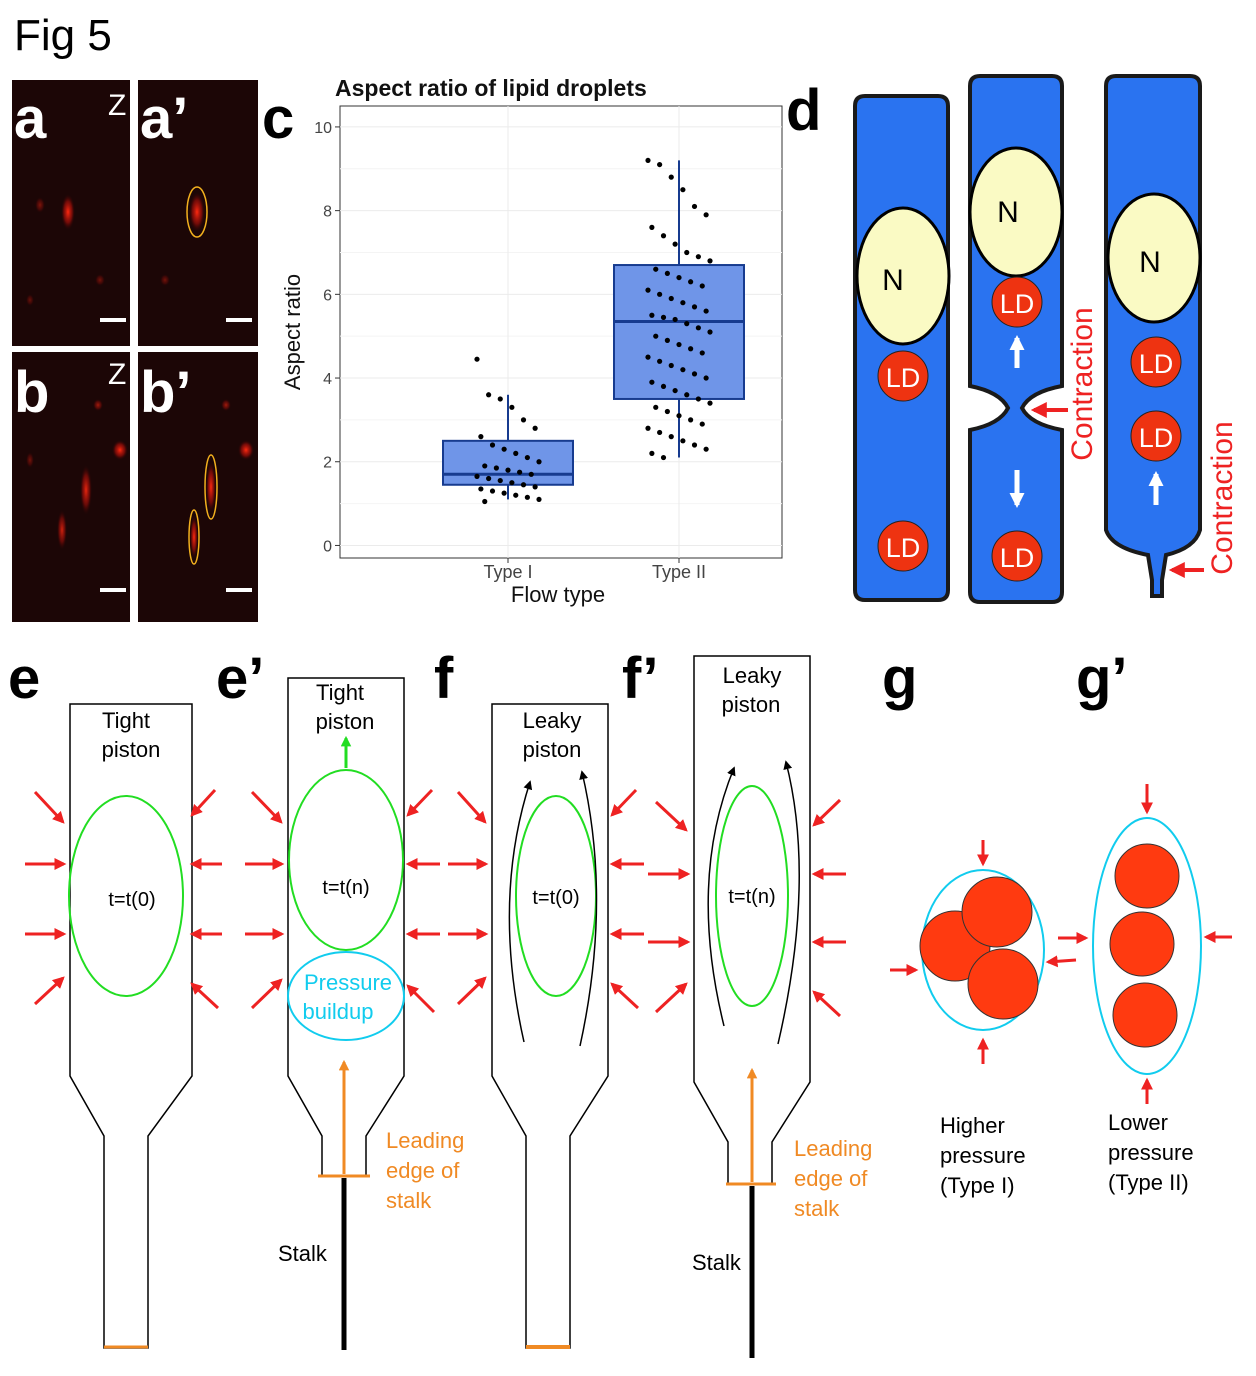 The height and width of the screenshot is (1376, 1256). What do you see at coordinates (327, 379) in the screenshot?
I see `y-tick-label: 4` at bounding box center [327, 379].